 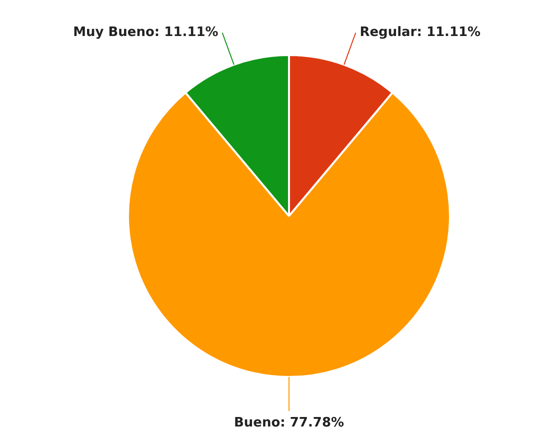 What do you see at coordinates (145, 32) in the screenshot?
I see `data-label: Muy Bueno: 11.11%` at bounding box center [145, 32].